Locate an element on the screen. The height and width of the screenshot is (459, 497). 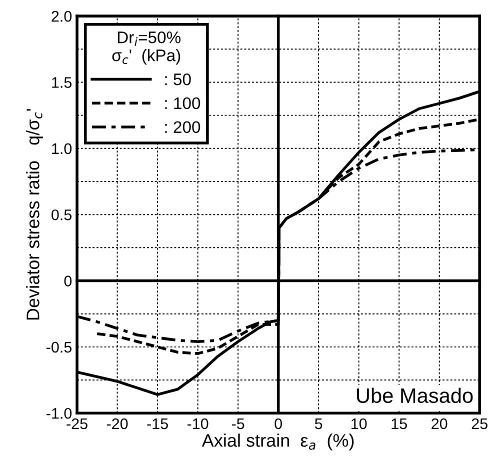
x-tick-label: 5 is located at coordinates (318, 424).